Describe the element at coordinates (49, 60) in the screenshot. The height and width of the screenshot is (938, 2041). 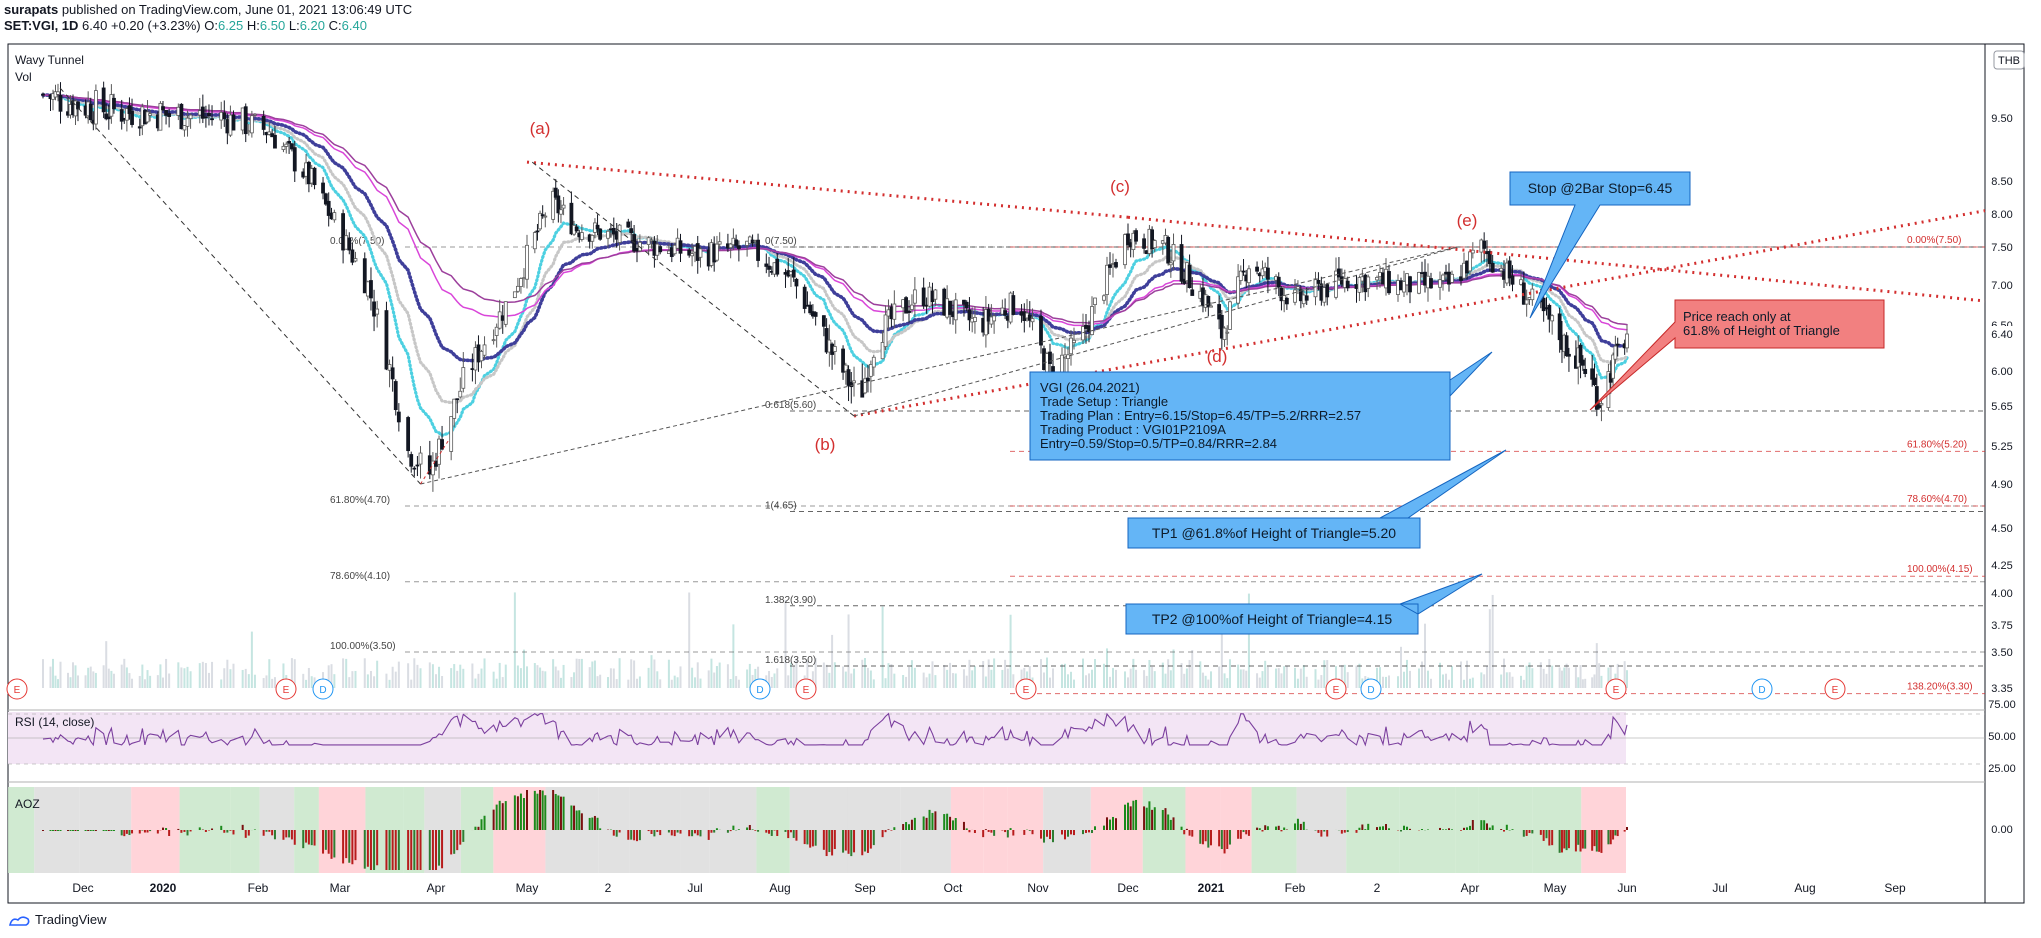
I see `indicator-title-wavy-tunnel: Wavy Tunnel` at that location.